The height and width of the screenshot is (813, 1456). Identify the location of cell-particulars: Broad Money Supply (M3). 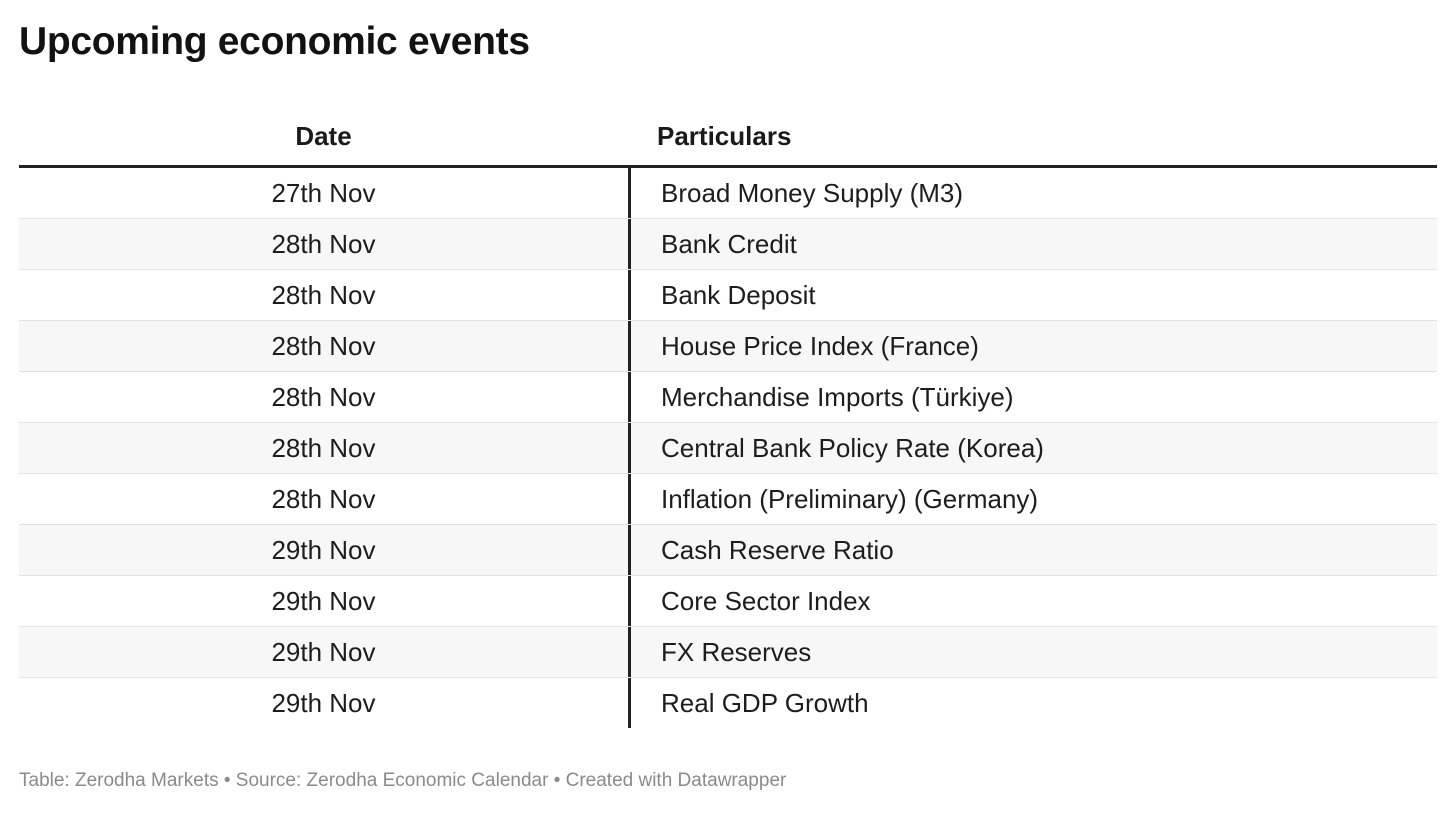
(1032, 193).